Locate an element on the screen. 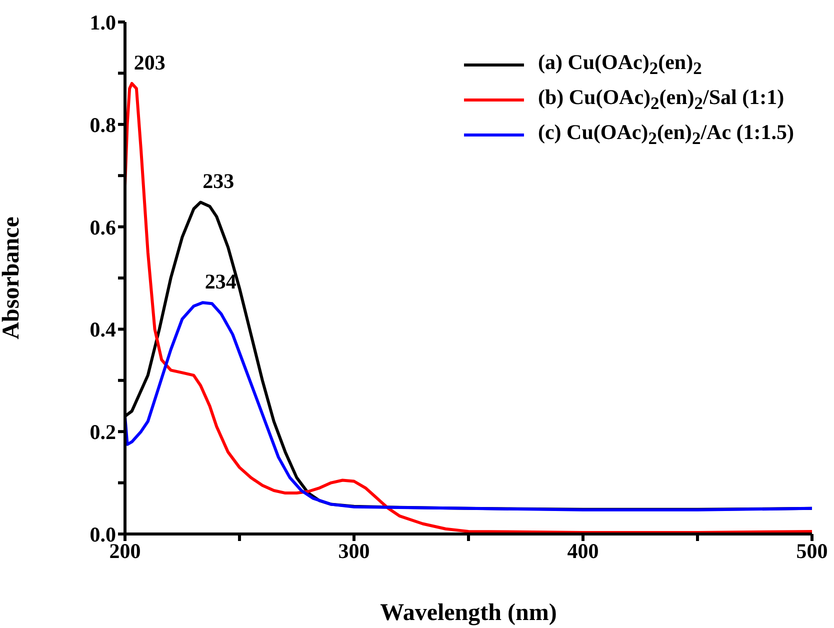 This screenshot has width=834, height=628. y-tick-label: 0.2 is located at coordinates (103, 432).